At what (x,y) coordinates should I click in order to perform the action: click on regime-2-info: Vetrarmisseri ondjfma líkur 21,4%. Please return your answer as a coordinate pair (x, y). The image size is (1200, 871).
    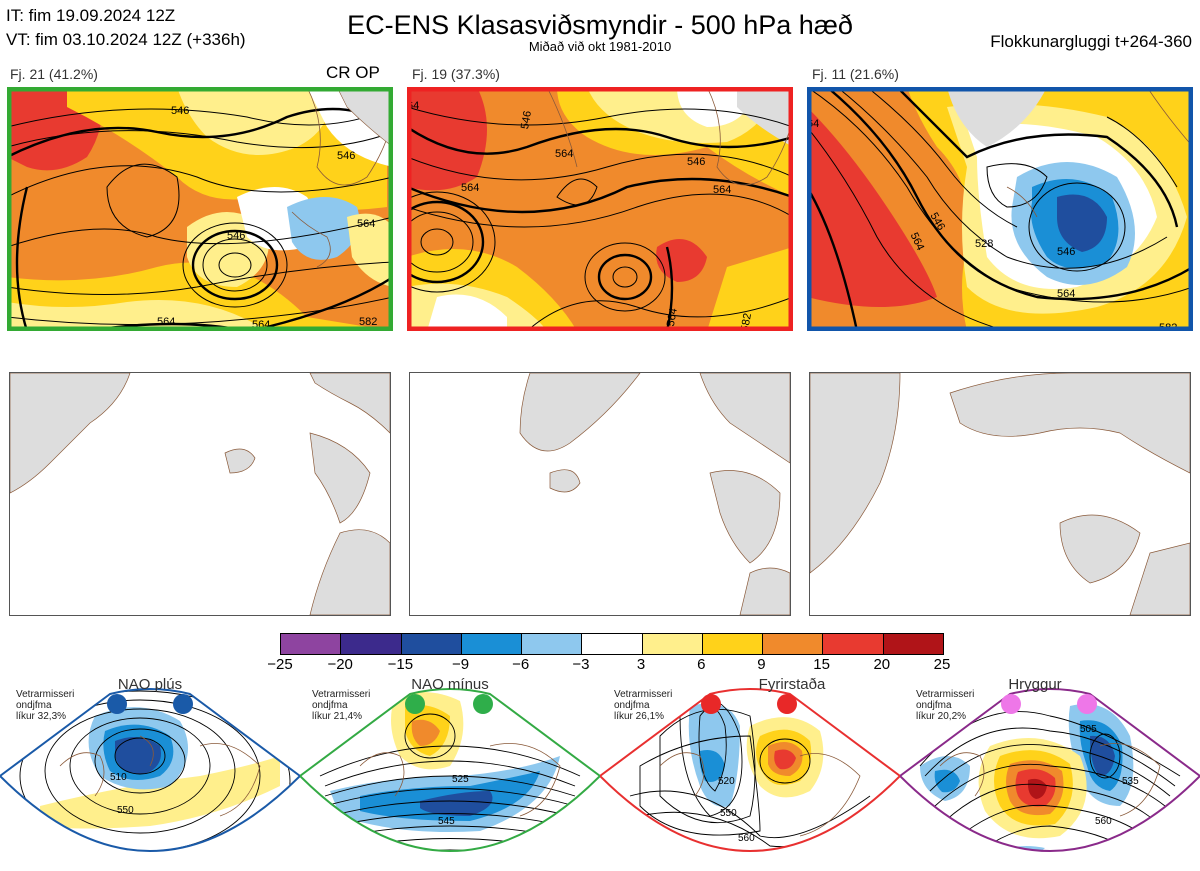
    Looking at the image, I should click on (341, 705).